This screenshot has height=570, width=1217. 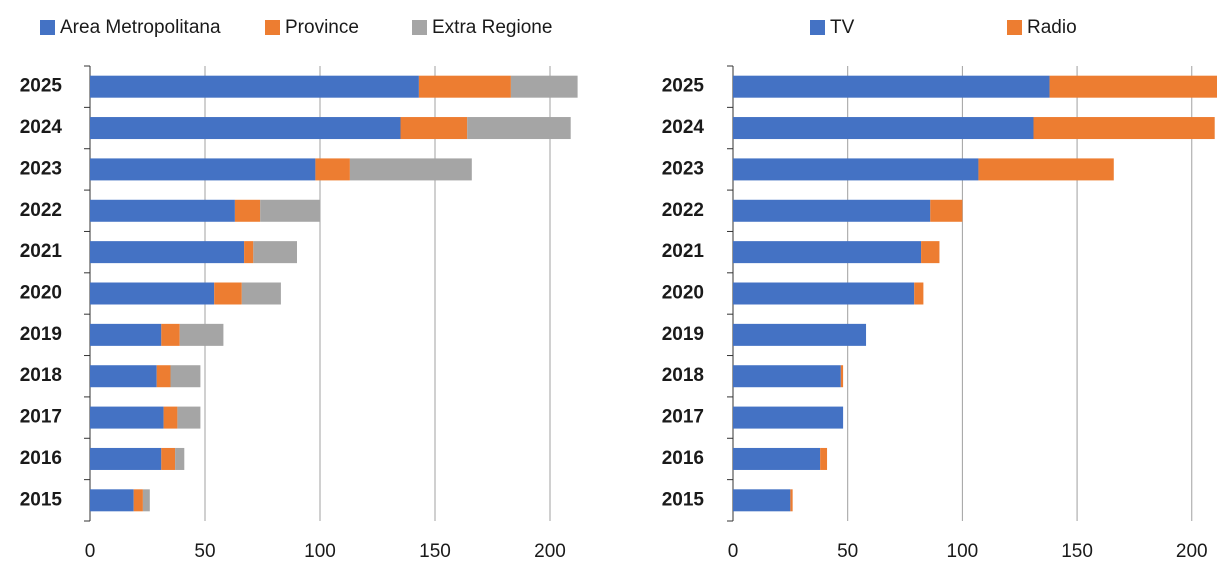 What do you see at coordinates (1052, 27) in the screenshot?
I see `legend-label: Radio` at bounding box center [1052, 27].